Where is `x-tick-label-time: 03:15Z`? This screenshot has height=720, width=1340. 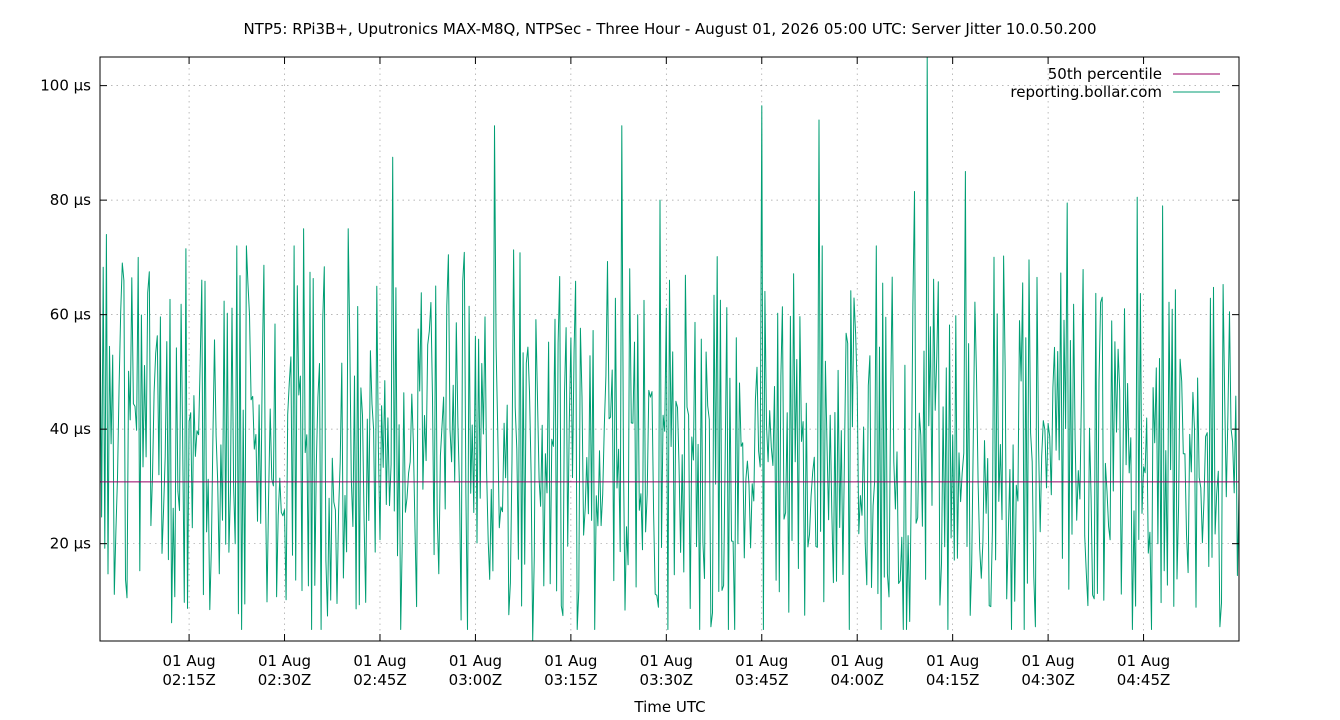 x-tick-label-time: 03:15Z is located at coordinates (571, 680).